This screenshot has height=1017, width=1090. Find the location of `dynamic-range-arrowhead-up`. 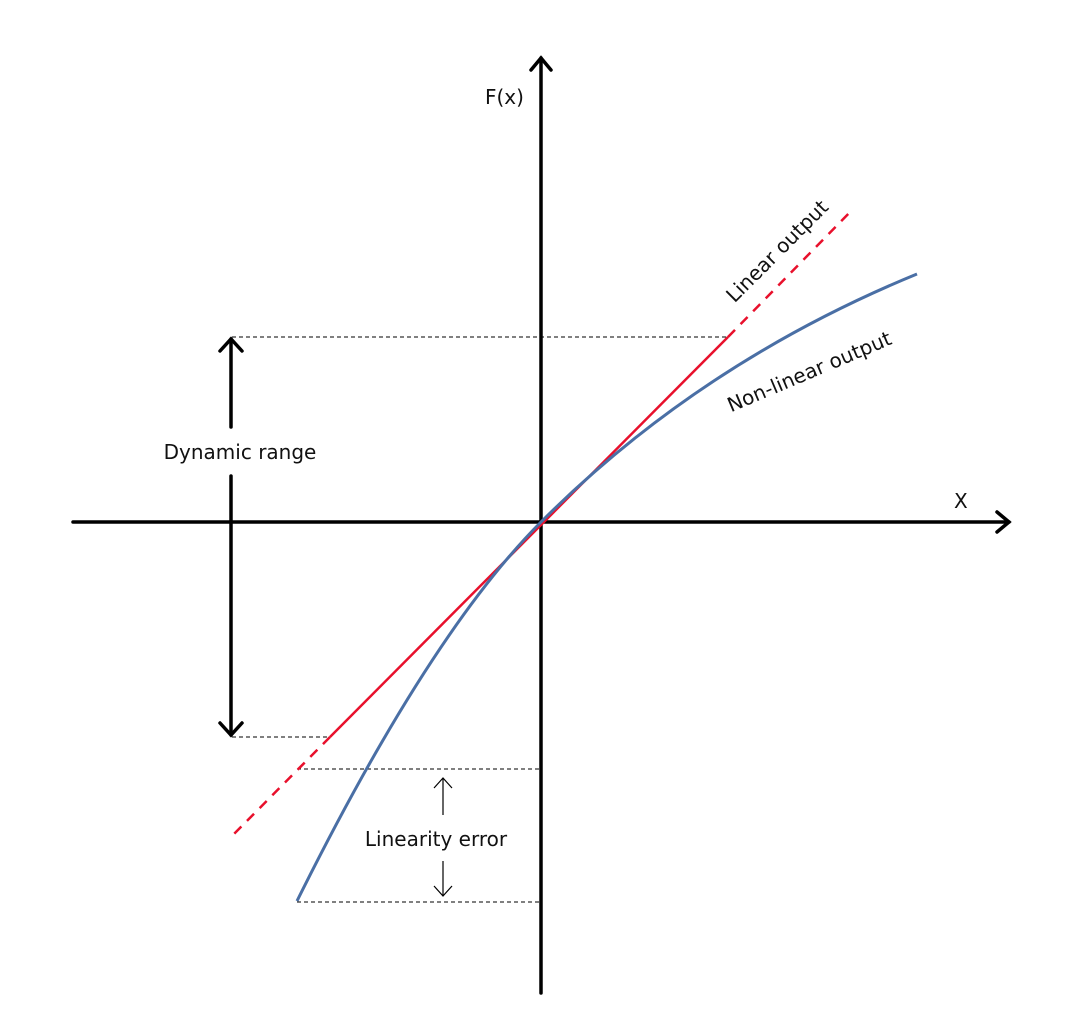

dynamic-range-arrowhead-up is located at coordinates (231, 344).